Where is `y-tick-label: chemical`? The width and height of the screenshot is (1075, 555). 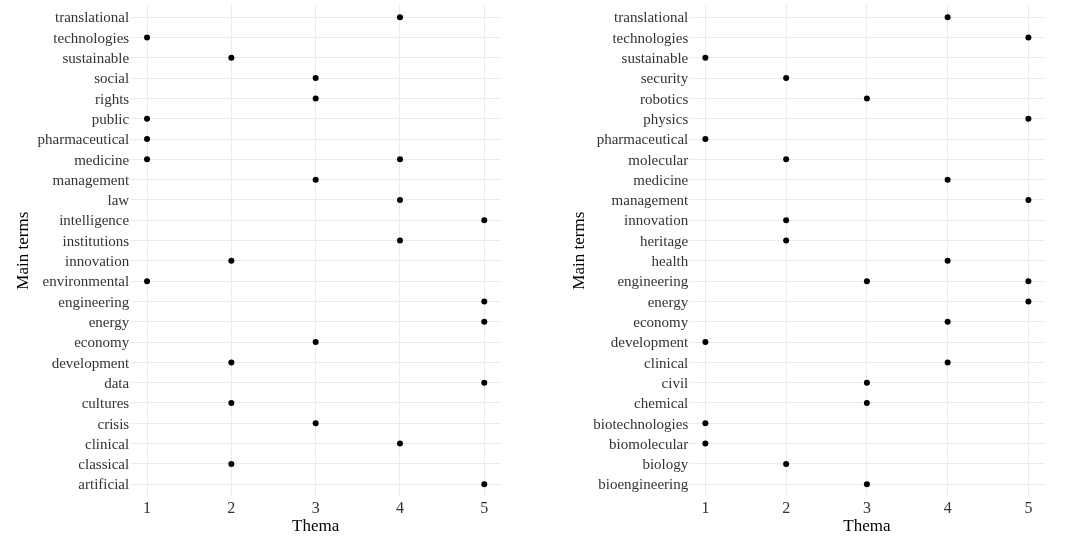
y-tick-label: chemical is located at coordinates (661, 403).